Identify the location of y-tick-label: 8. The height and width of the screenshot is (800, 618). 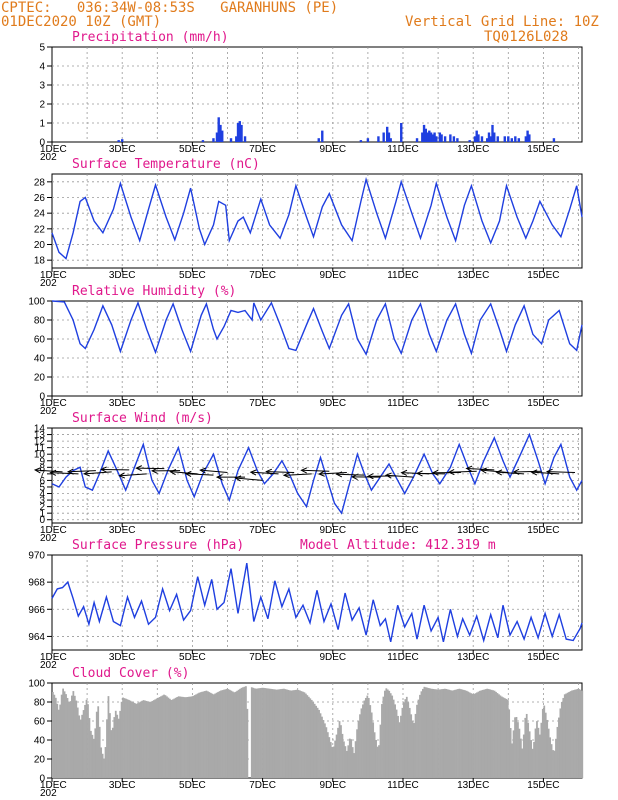
(42, 468).